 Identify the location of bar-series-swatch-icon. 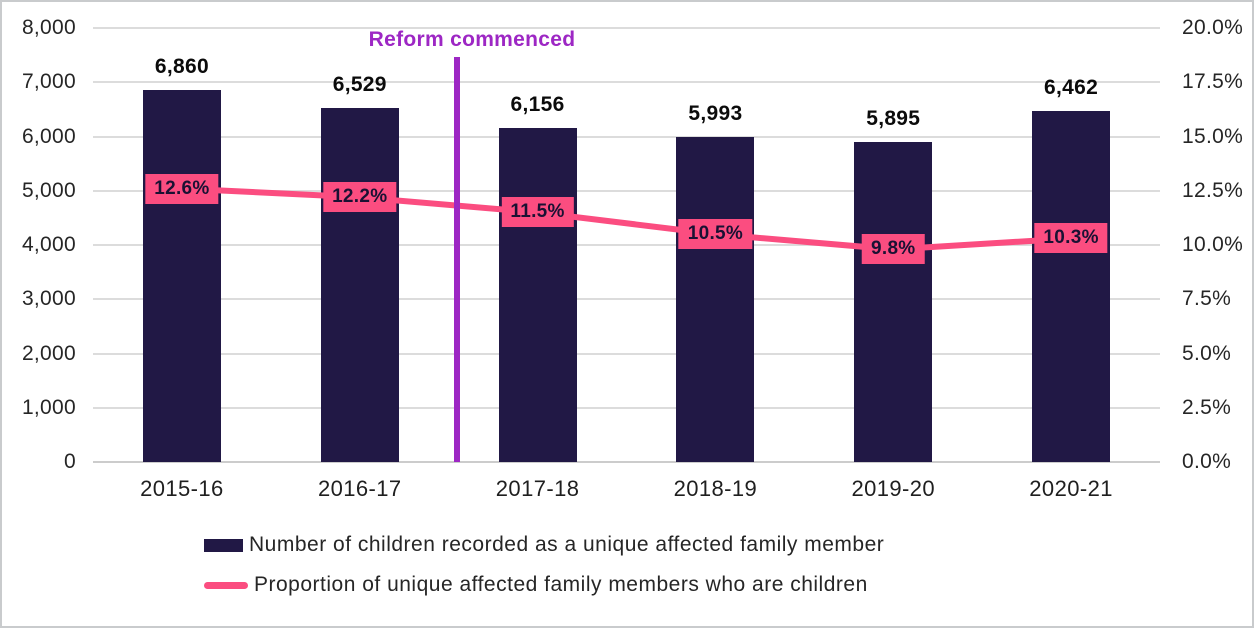
(223, 545).